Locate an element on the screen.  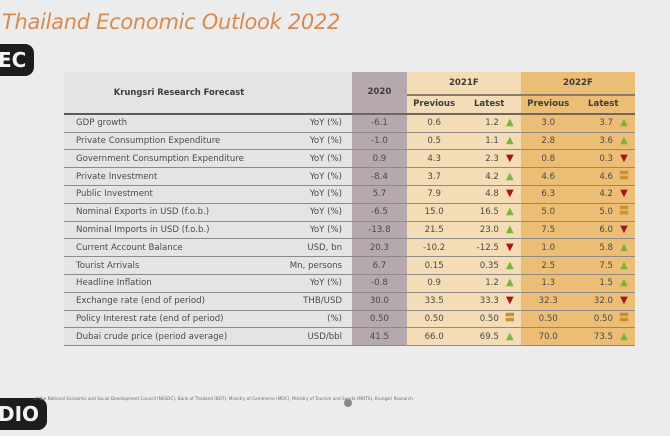
value-2021-latest: 16.5 is located at coordinates (489, 212).